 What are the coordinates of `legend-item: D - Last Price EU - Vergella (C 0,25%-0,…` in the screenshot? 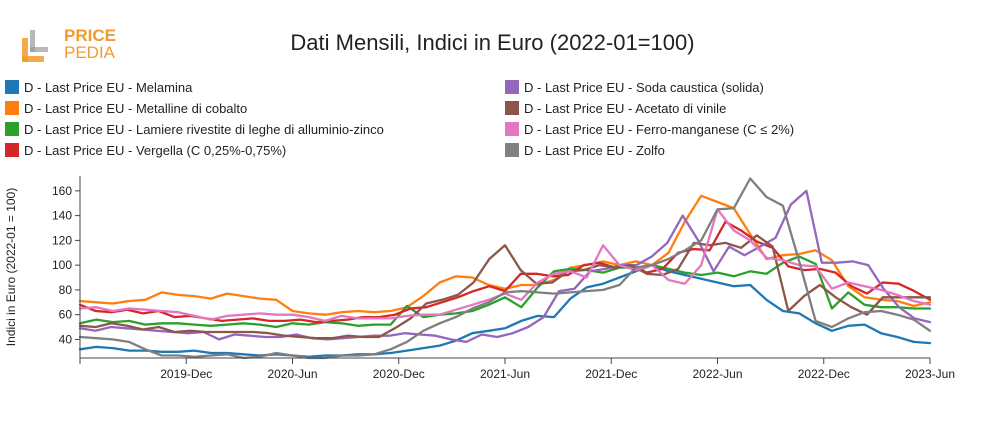 It's located at (145, 151).